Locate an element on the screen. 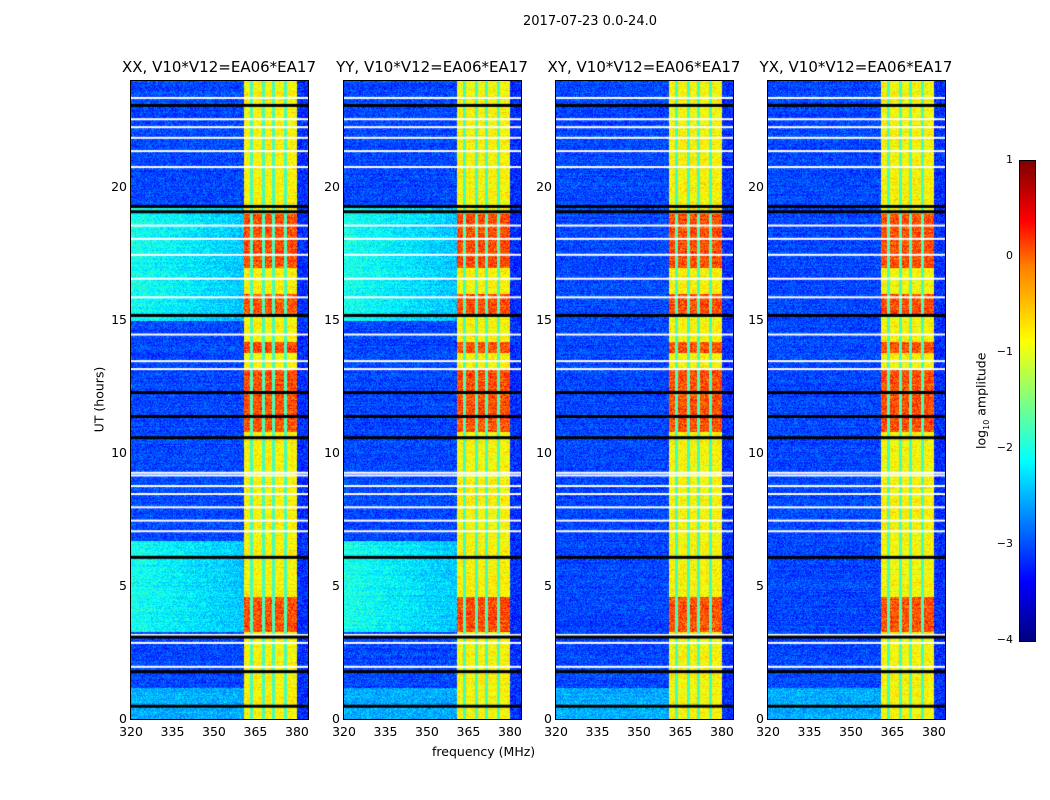 This screenshot has width=1050, height=800. panel-title: YX, V10*V12=EA06*EA17 is located at coordinates (856, 67).